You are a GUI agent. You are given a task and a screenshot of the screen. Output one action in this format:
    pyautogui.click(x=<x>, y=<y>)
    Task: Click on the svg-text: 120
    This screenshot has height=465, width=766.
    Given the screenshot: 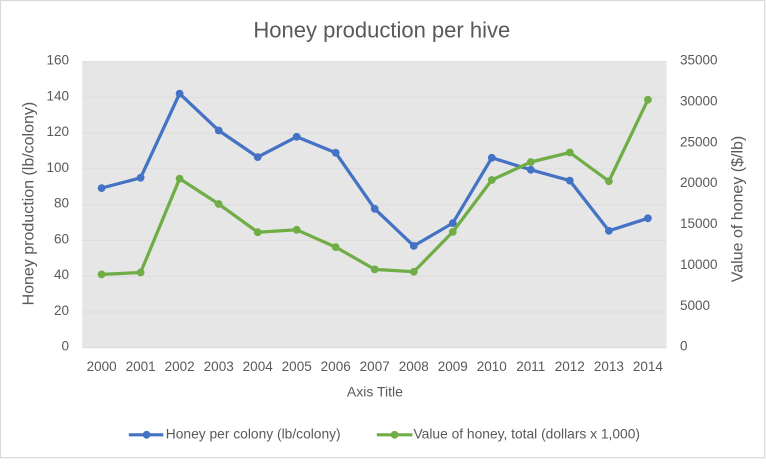 What is the action you would take?
    pyautogui.click(x=57, y=131)
    